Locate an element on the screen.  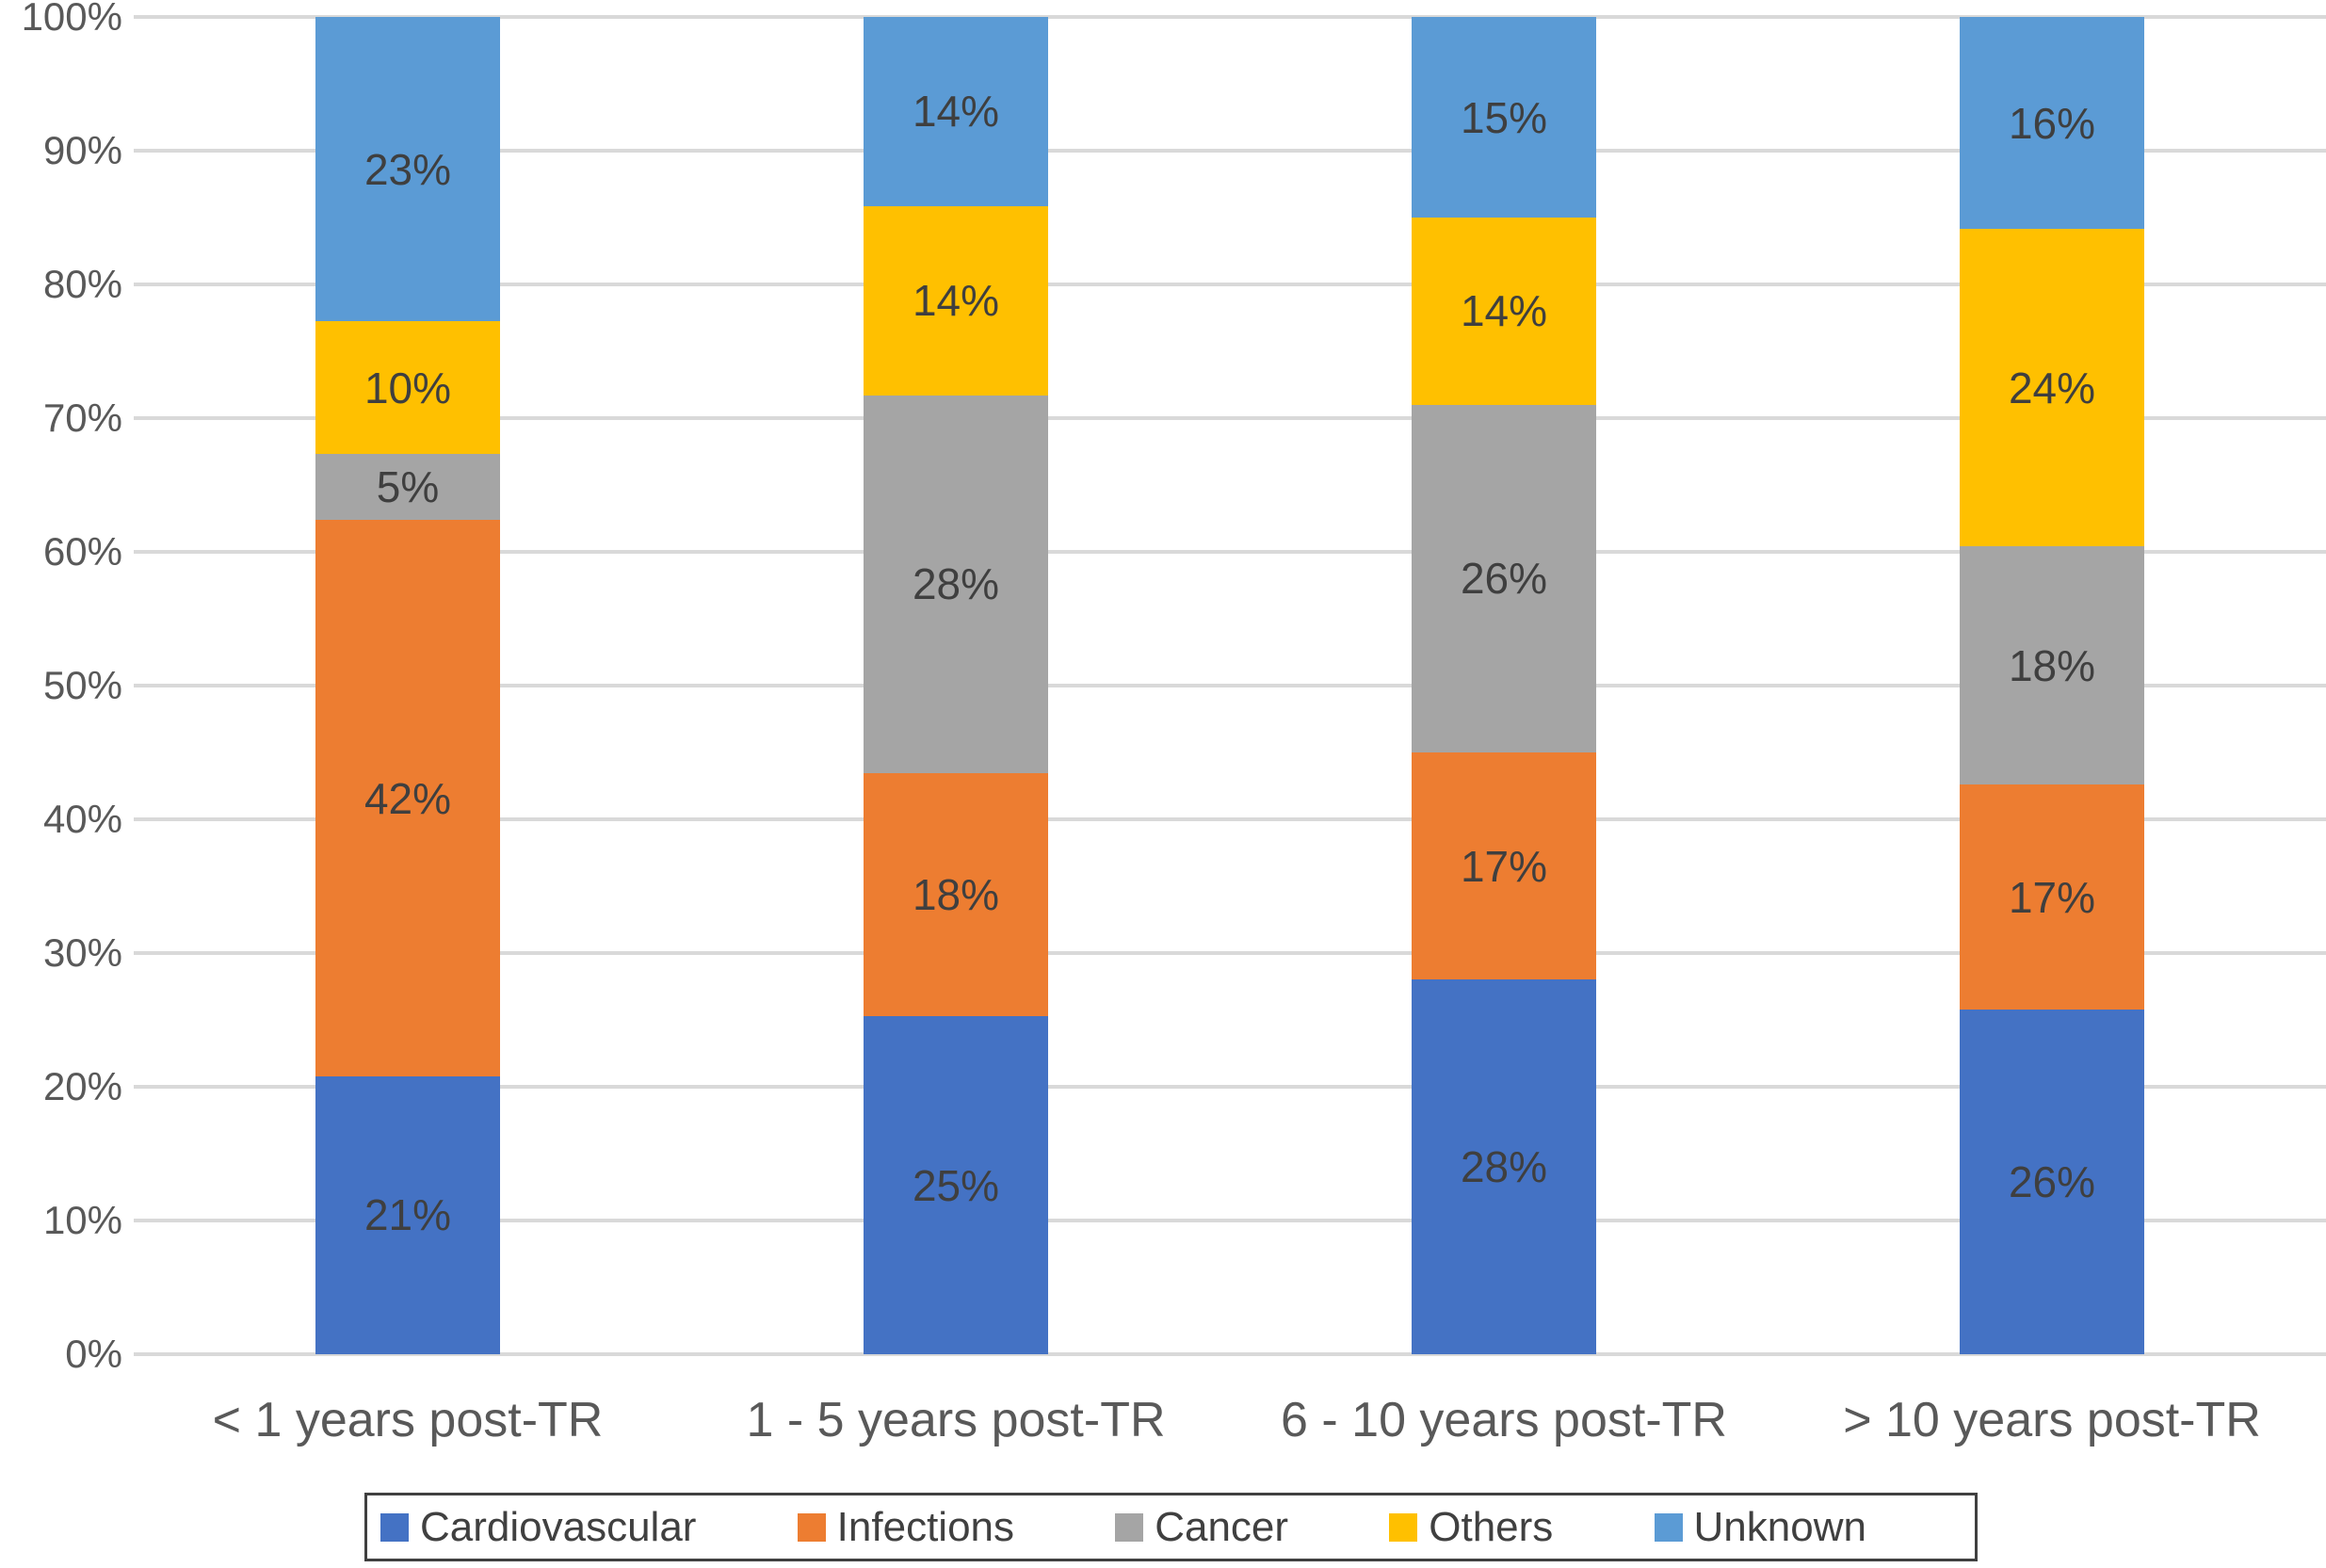
y-tick-label: 50% is located at coordinates (82, 685).